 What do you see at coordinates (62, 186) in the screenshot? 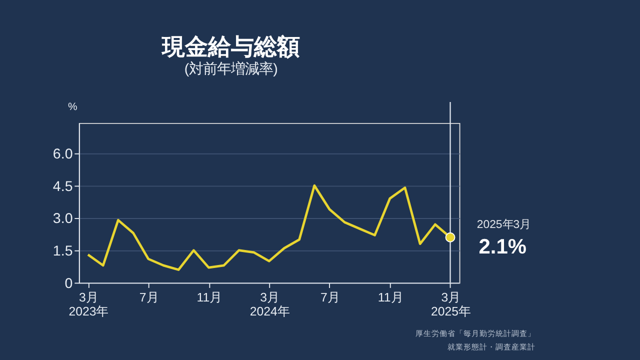
I see `y-tick-label: 4.5` at bounding box center [62, 186].